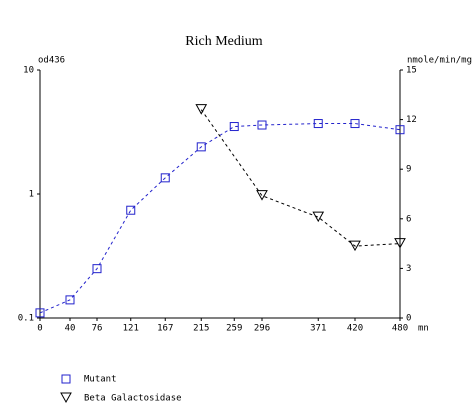 Image resolution: width=472 pixels, height=405 pixels. What do you see at coordinates (131, 329) in the screenshot?
I see `x-tick-label: 121` at bounding box center [131, 329].